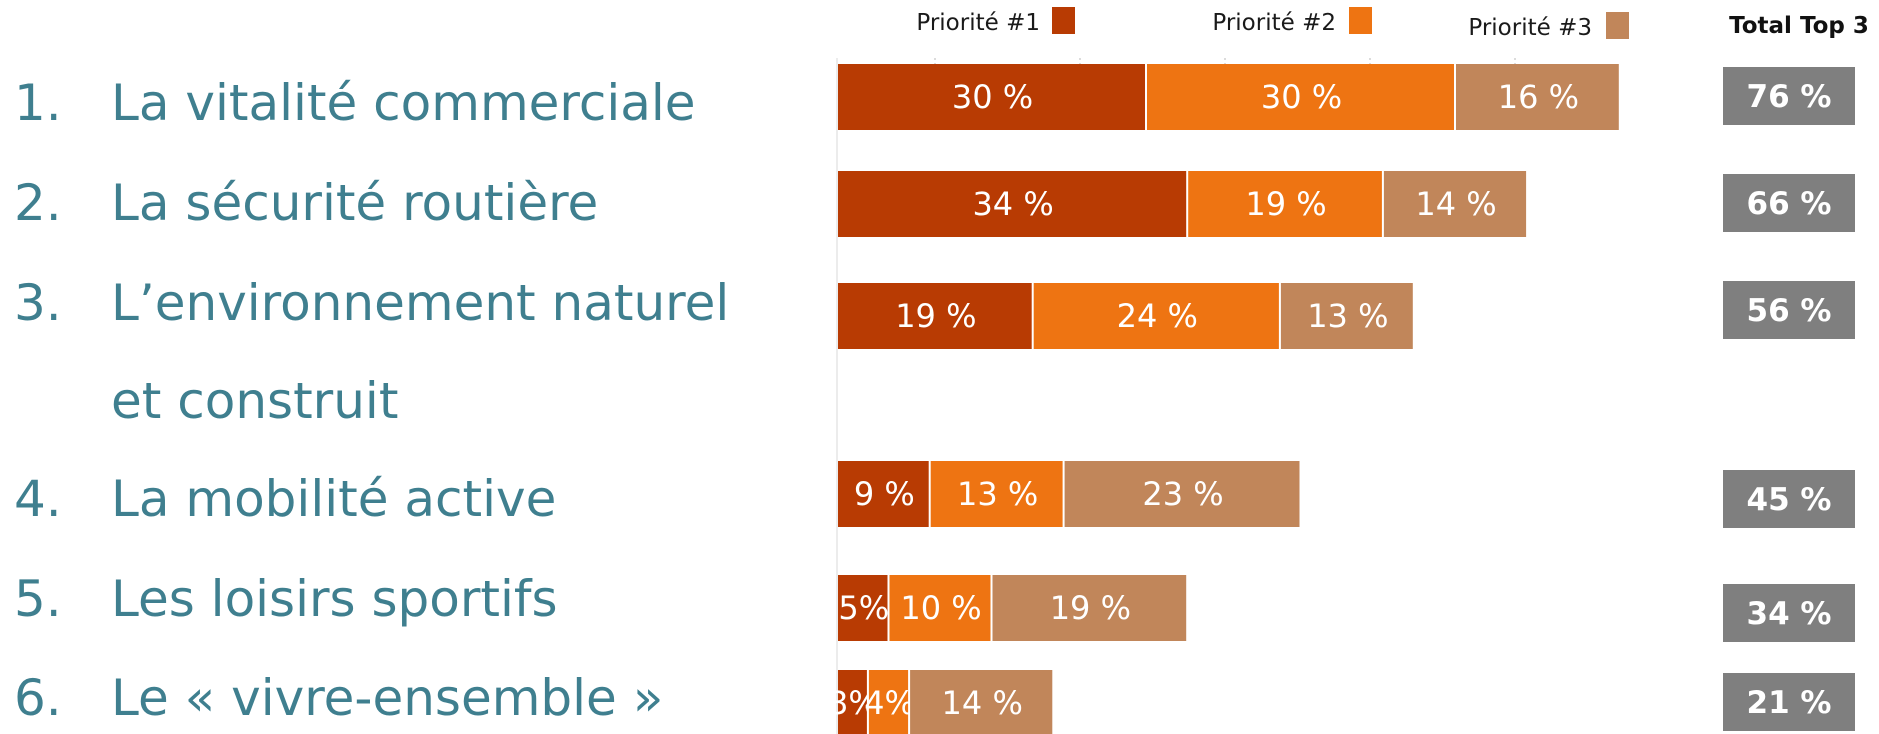 The width and height of the screenshot is (1879, 734). What do you see at coordinates (403, 103) in the screenshot?
I see `list-item-label: La vitalité commerciale` at bounding box center [403, 103].